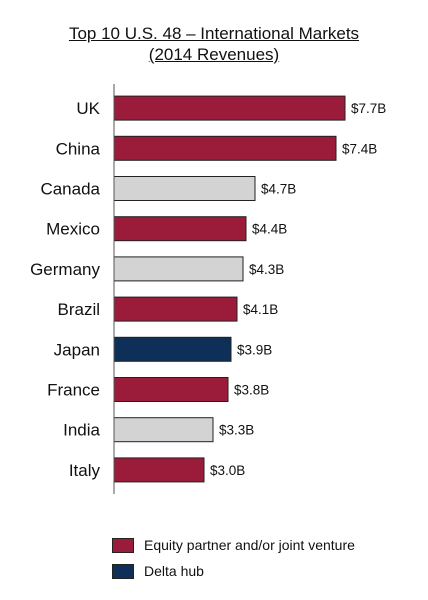 Image resolution: width=428 pixels, height=600 pixels. What do you see at coordinates (73, 229) in the screenshot?
I see `category-label-mexico: Mexico` at bounding box center [73, 229].